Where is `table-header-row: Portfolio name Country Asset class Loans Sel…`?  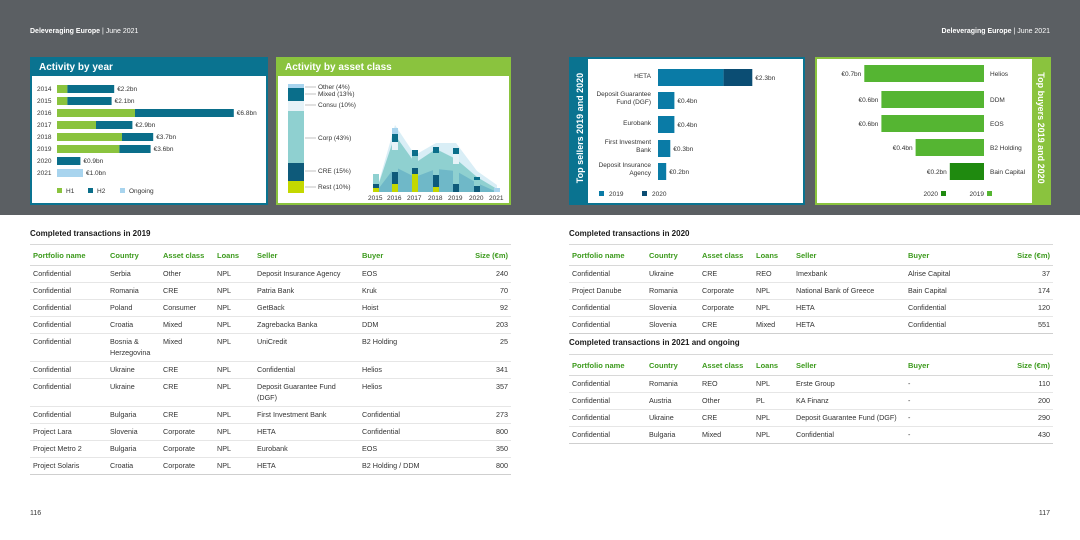 table-header-row: Portfolio name Country Asset class Loans Sel… is located at coordinates (811, 255).